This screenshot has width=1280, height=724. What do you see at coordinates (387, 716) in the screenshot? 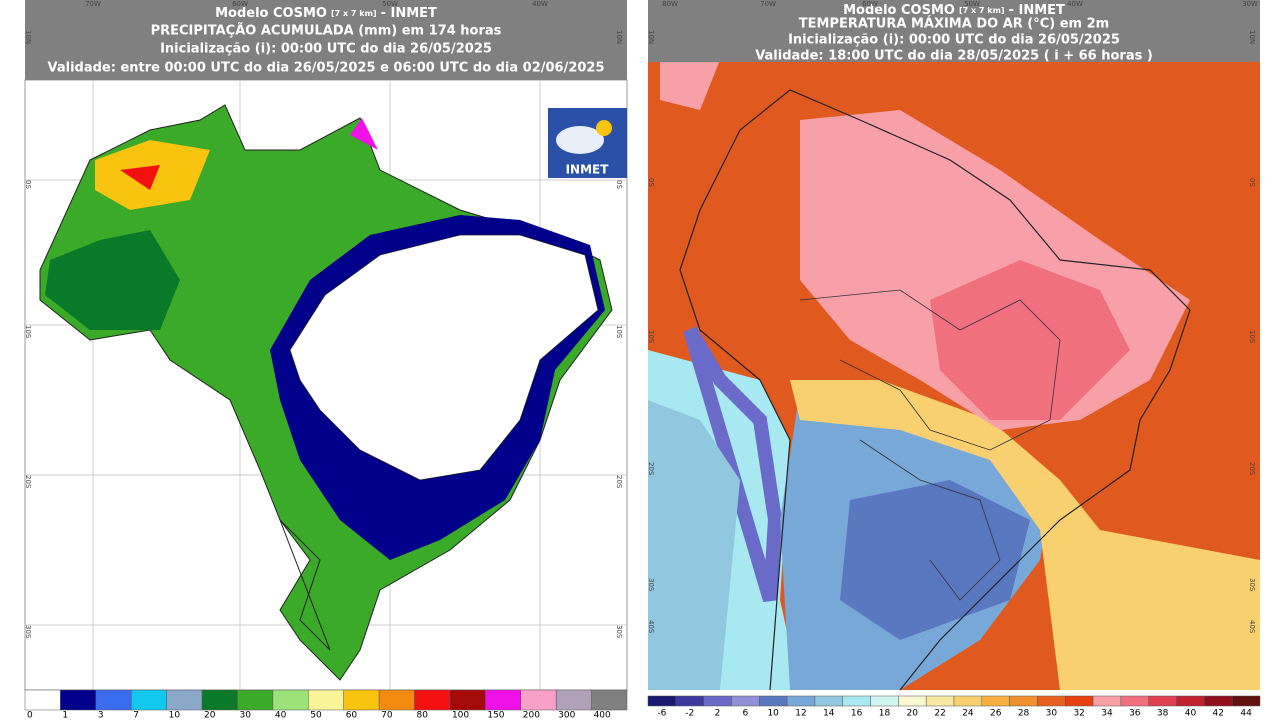
I see `colorbar-label: 70` at bounding box center [387, 716].